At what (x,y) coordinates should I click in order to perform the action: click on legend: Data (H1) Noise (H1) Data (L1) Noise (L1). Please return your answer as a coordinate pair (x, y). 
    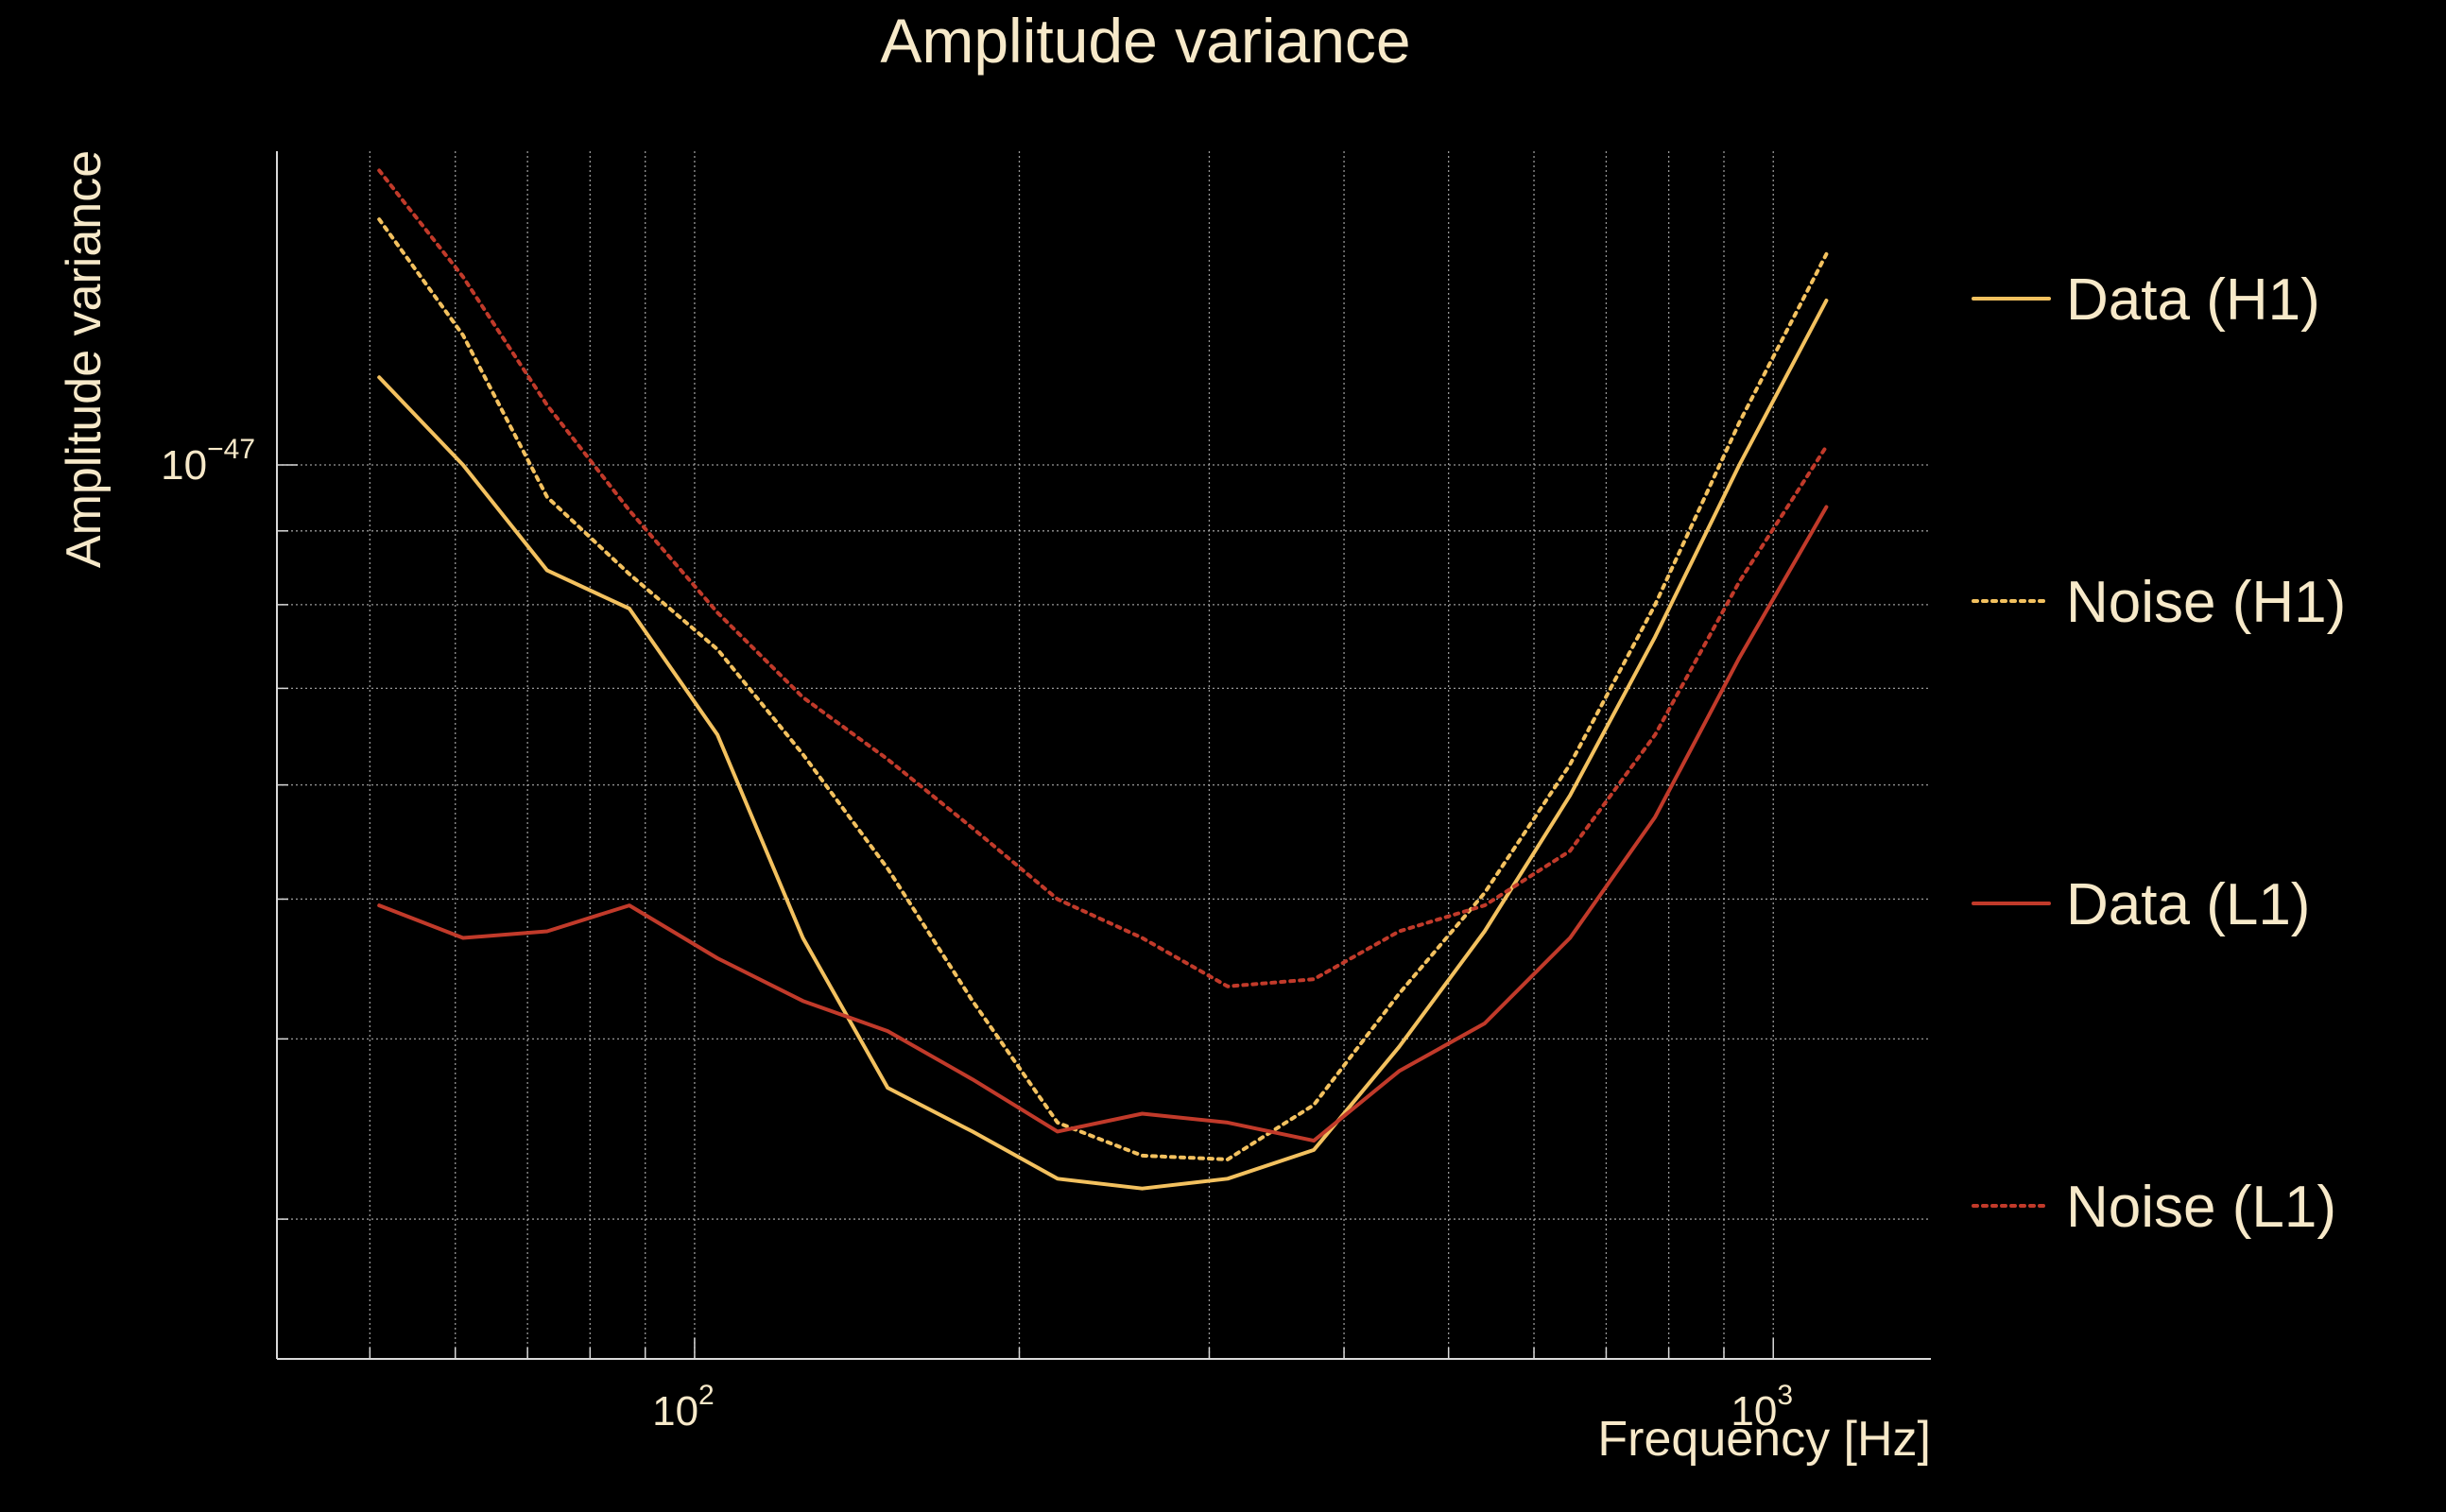
    Looking at the image, I should click on (2159, 753).